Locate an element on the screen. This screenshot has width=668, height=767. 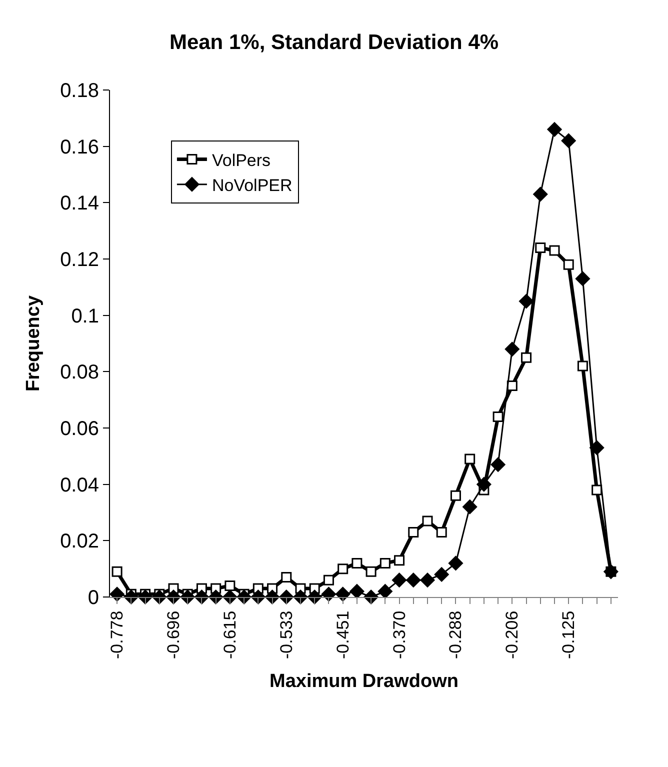
y-tick-label: 0.1 is located at coordinates (85, 316).